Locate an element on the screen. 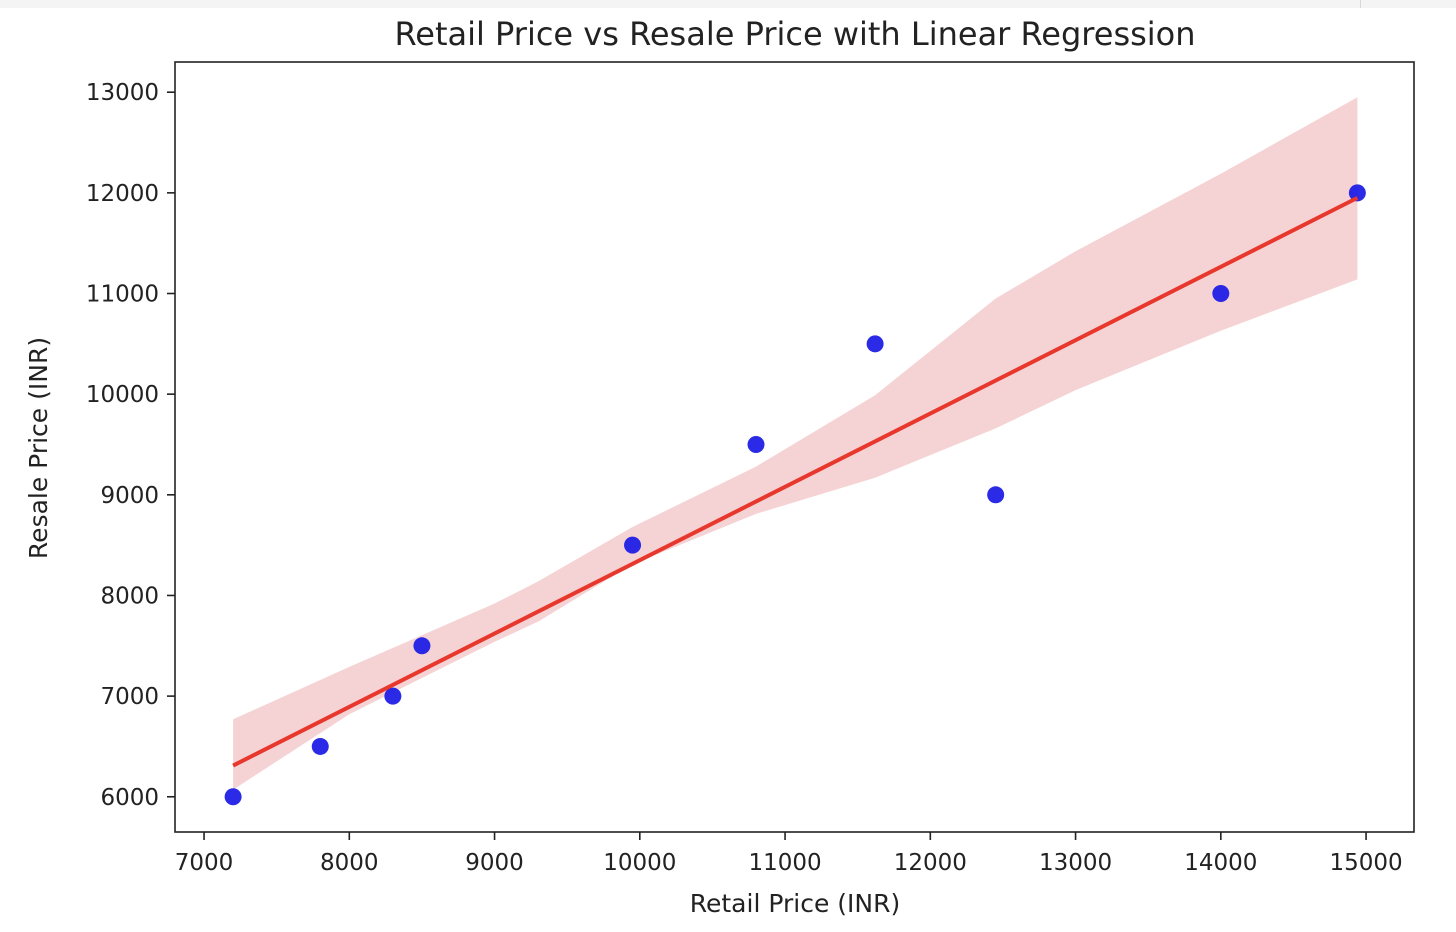 The image size is (1456, 932). y-tick-label-13000: 13000 is located at coordinates (122, 93).